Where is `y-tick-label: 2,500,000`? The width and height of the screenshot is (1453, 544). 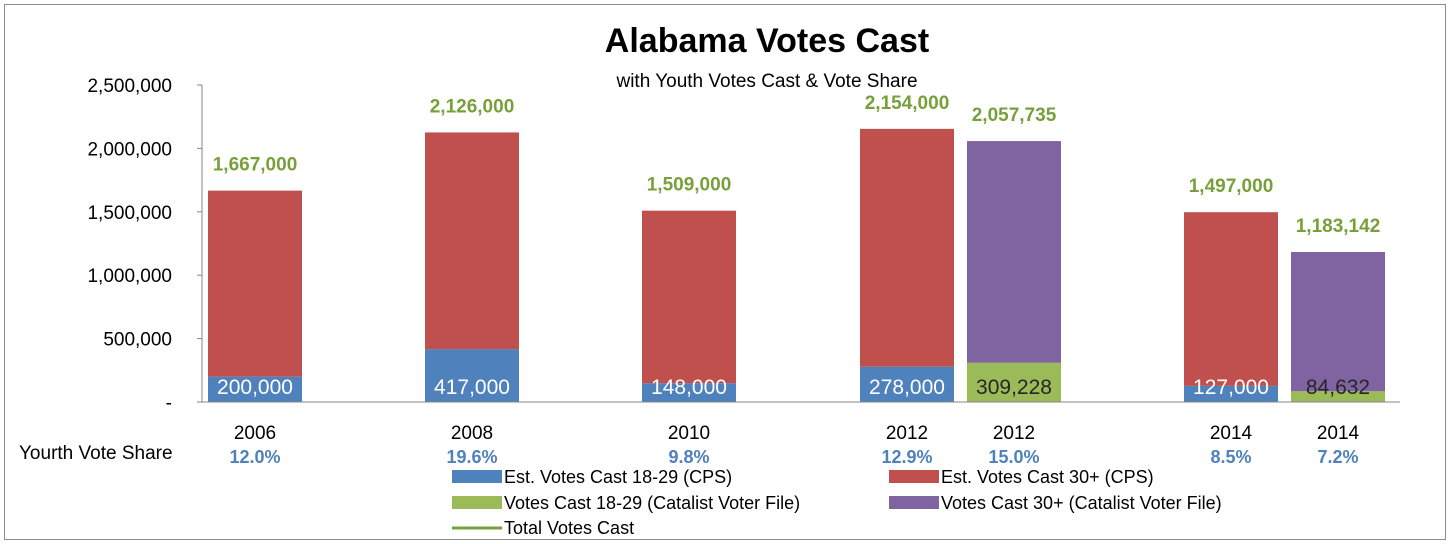 y-tick-label: 2,500,000 is located at coordinates (129, 86).